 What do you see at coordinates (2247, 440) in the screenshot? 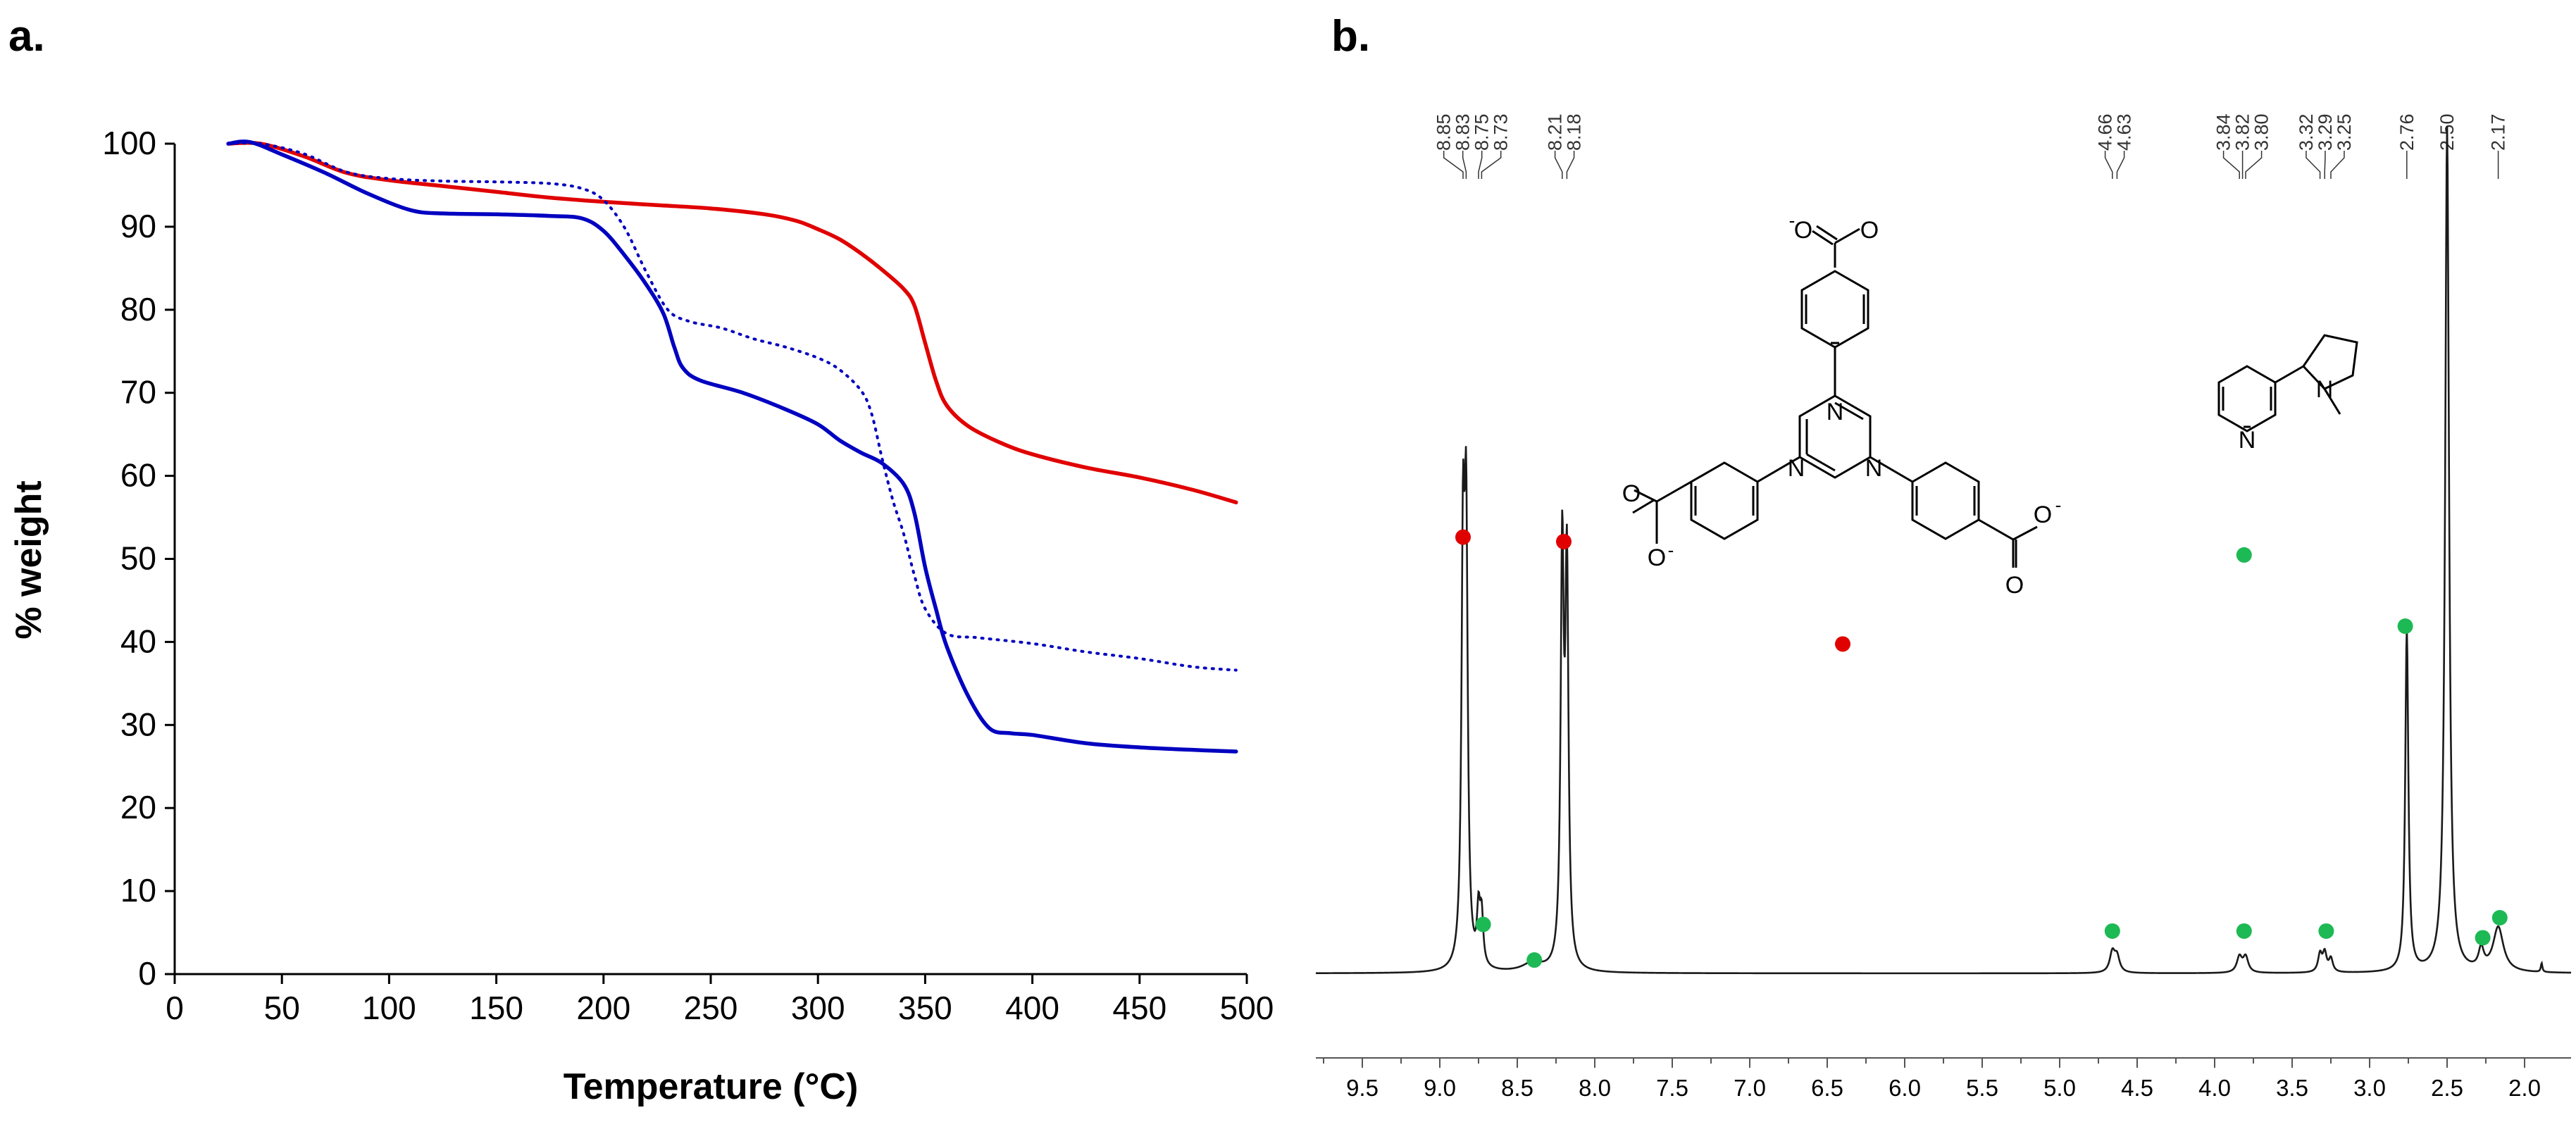
I see `nicotine-pyridine-n: N` at bounding box center [2247, 440].